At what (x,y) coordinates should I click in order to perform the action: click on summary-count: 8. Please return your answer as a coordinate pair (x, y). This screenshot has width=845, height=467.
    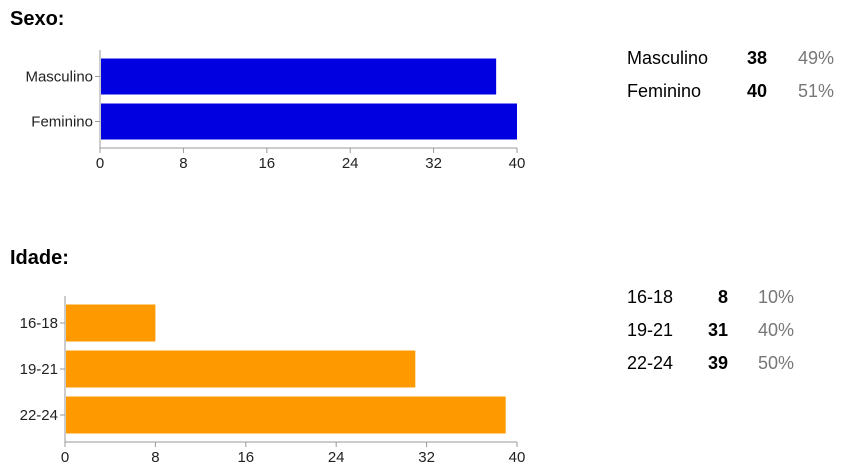
    Looking at the image, I should click on (722, 297).